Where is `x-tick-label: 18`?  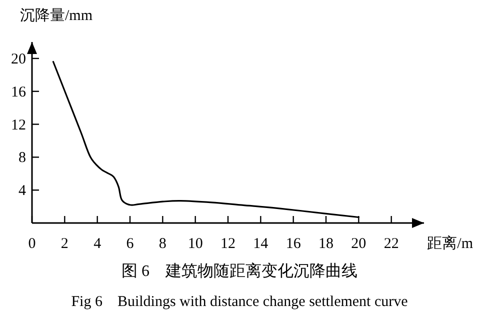
x-tick-label: 18 is located at coordinates (326, 244).